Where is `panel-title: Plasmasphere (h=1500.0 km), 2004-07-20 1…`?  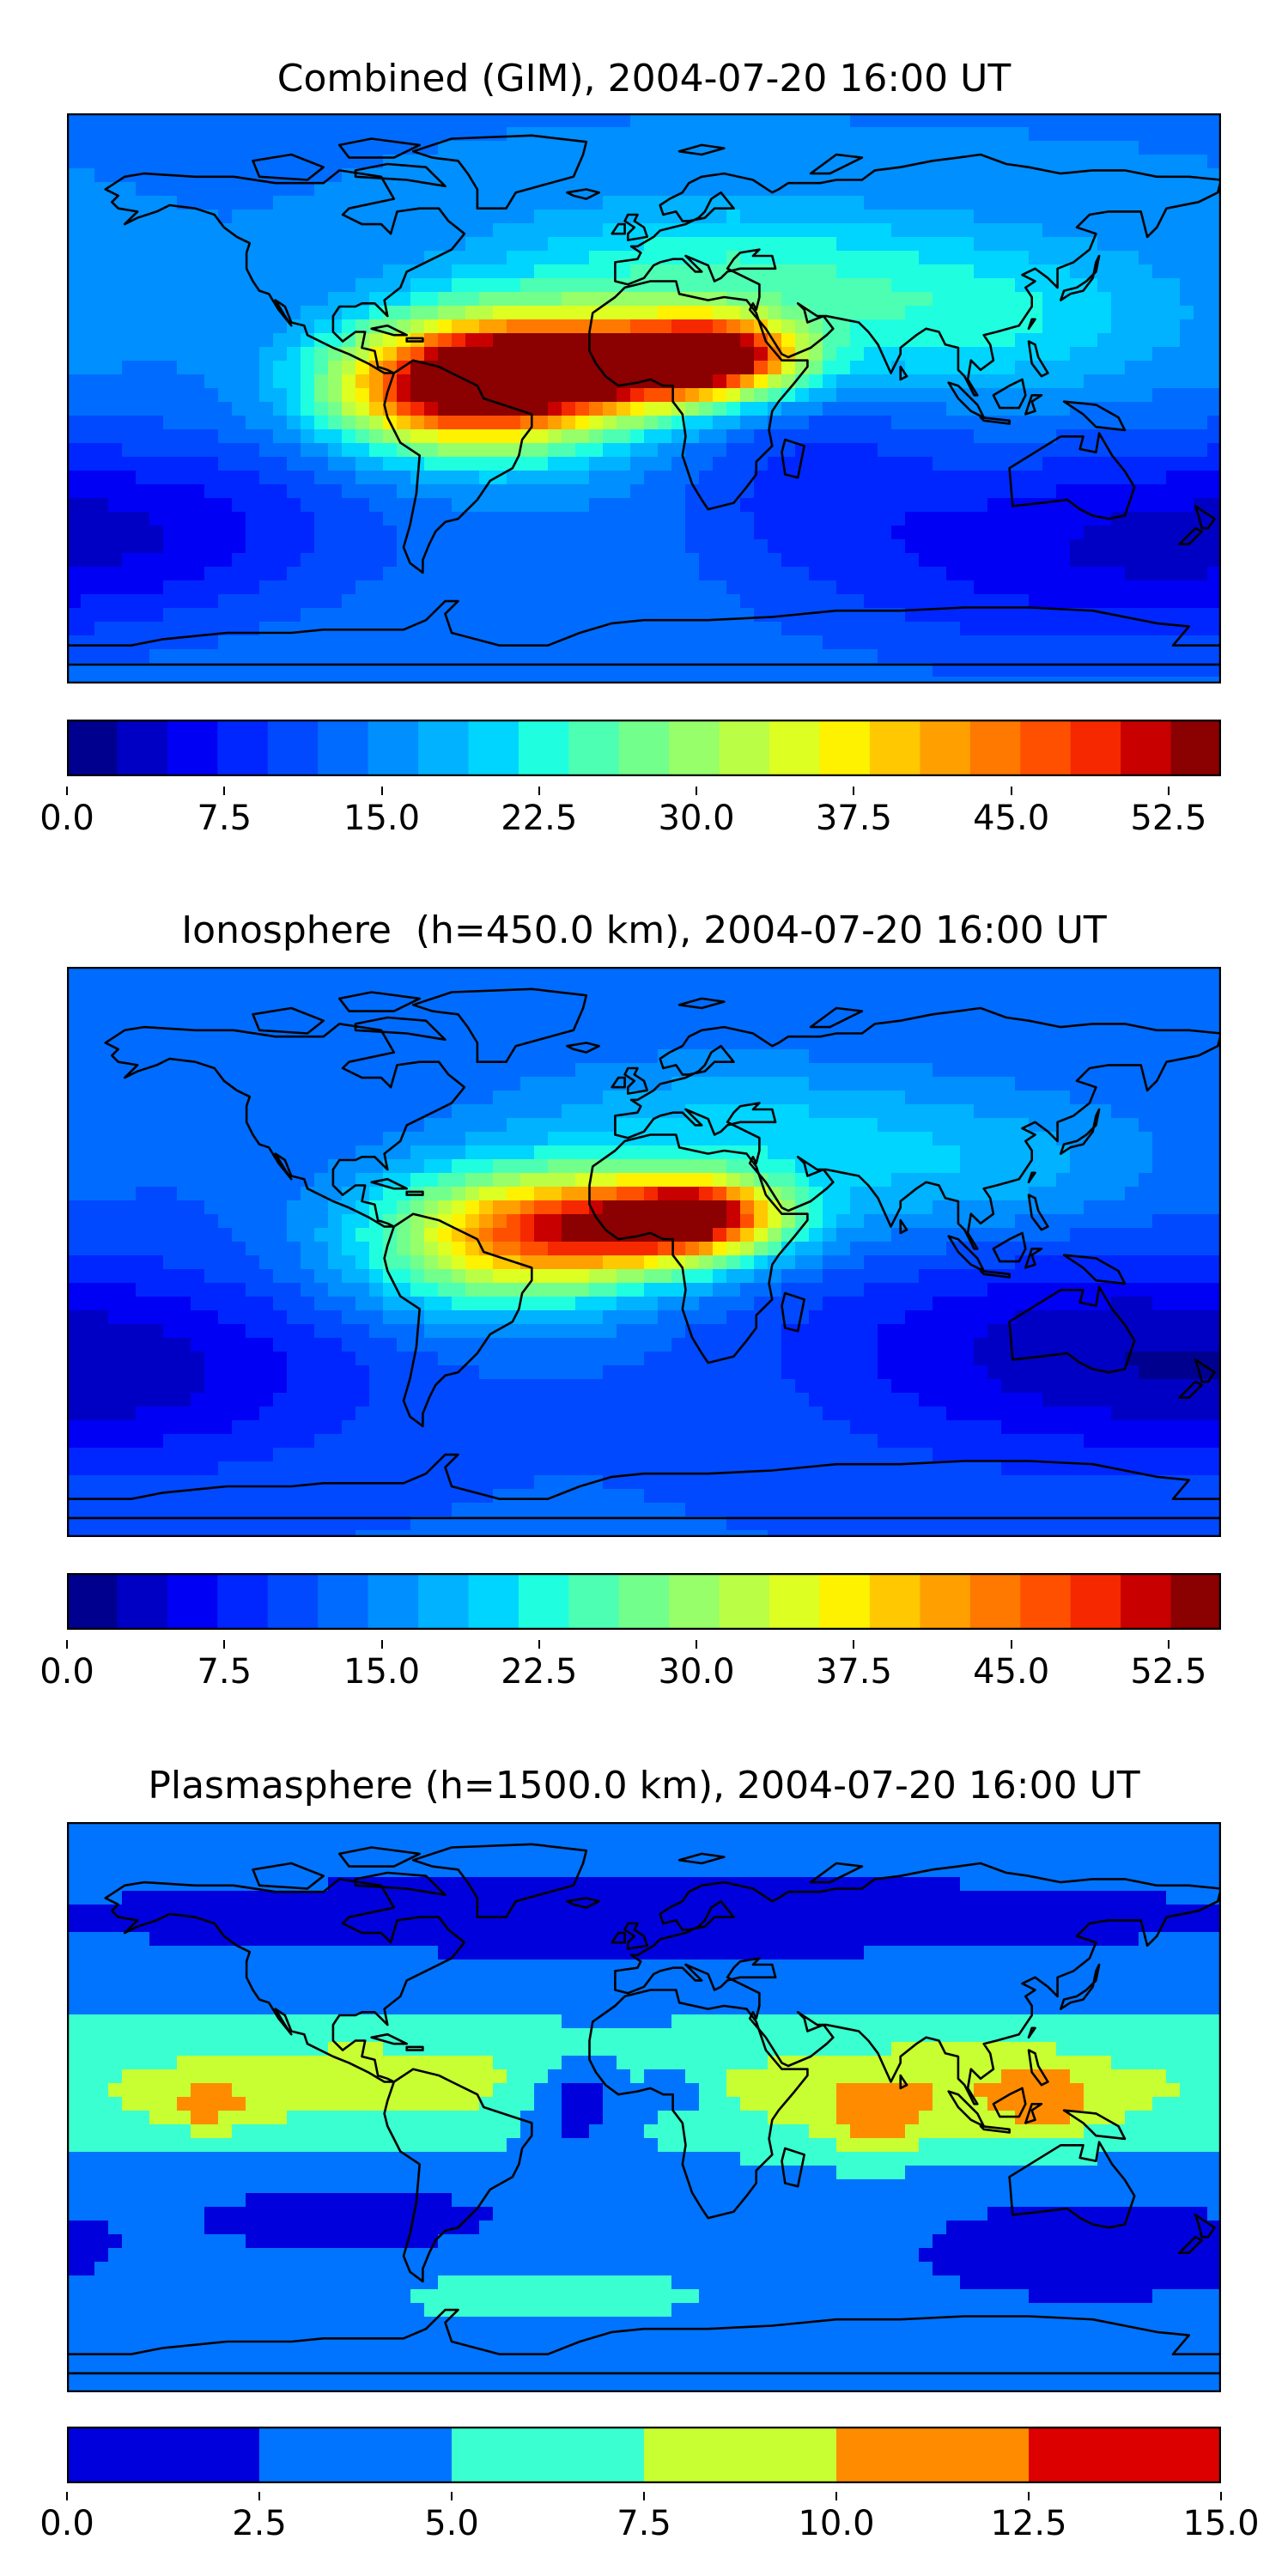 panel-title: Plasmasphere (h=1500.0 km), 2004-07-20 1… is located at coordinates (644, 1785).